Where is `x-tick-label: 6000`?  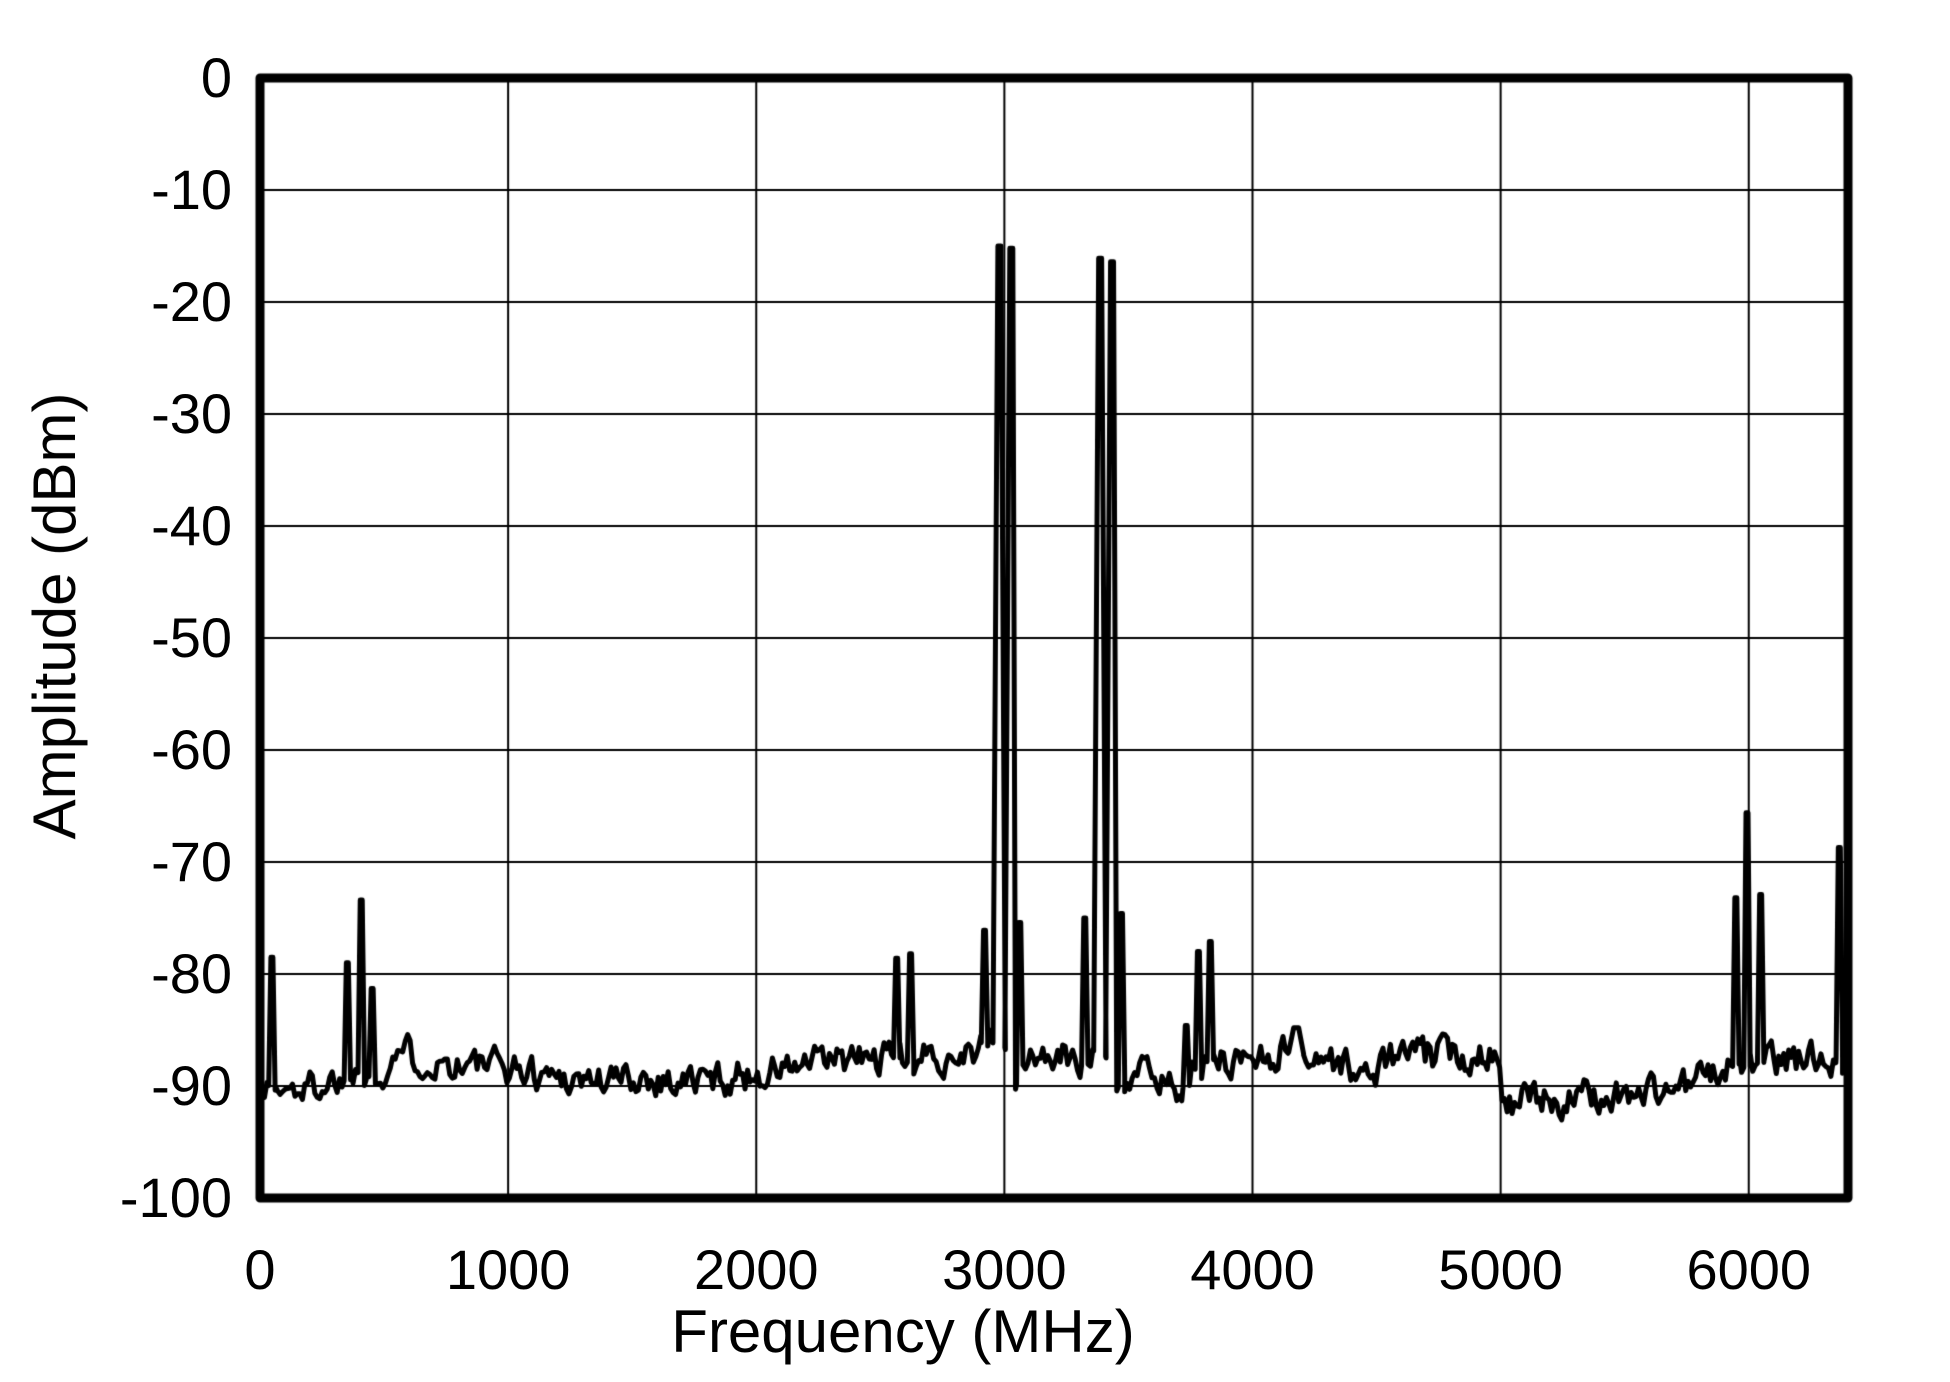
x-tick-label: 6000 is located at coordinates (1749, 1269).